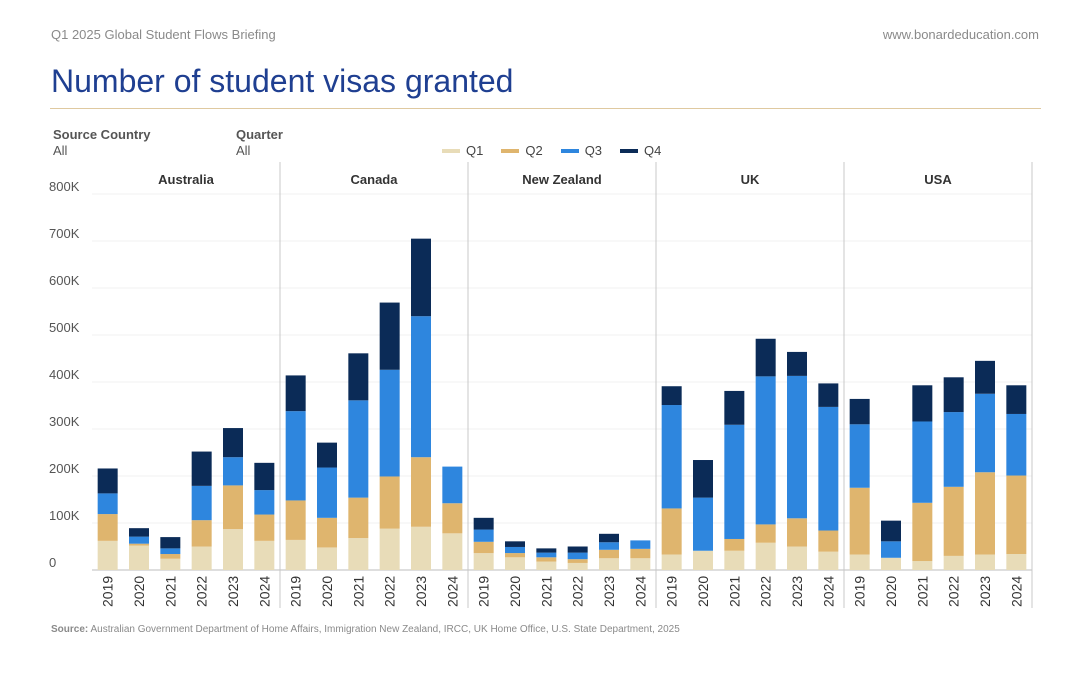  Describe the element at coordinates (70, 629) in the screenshot. I see `source-label: Source:` at that location.